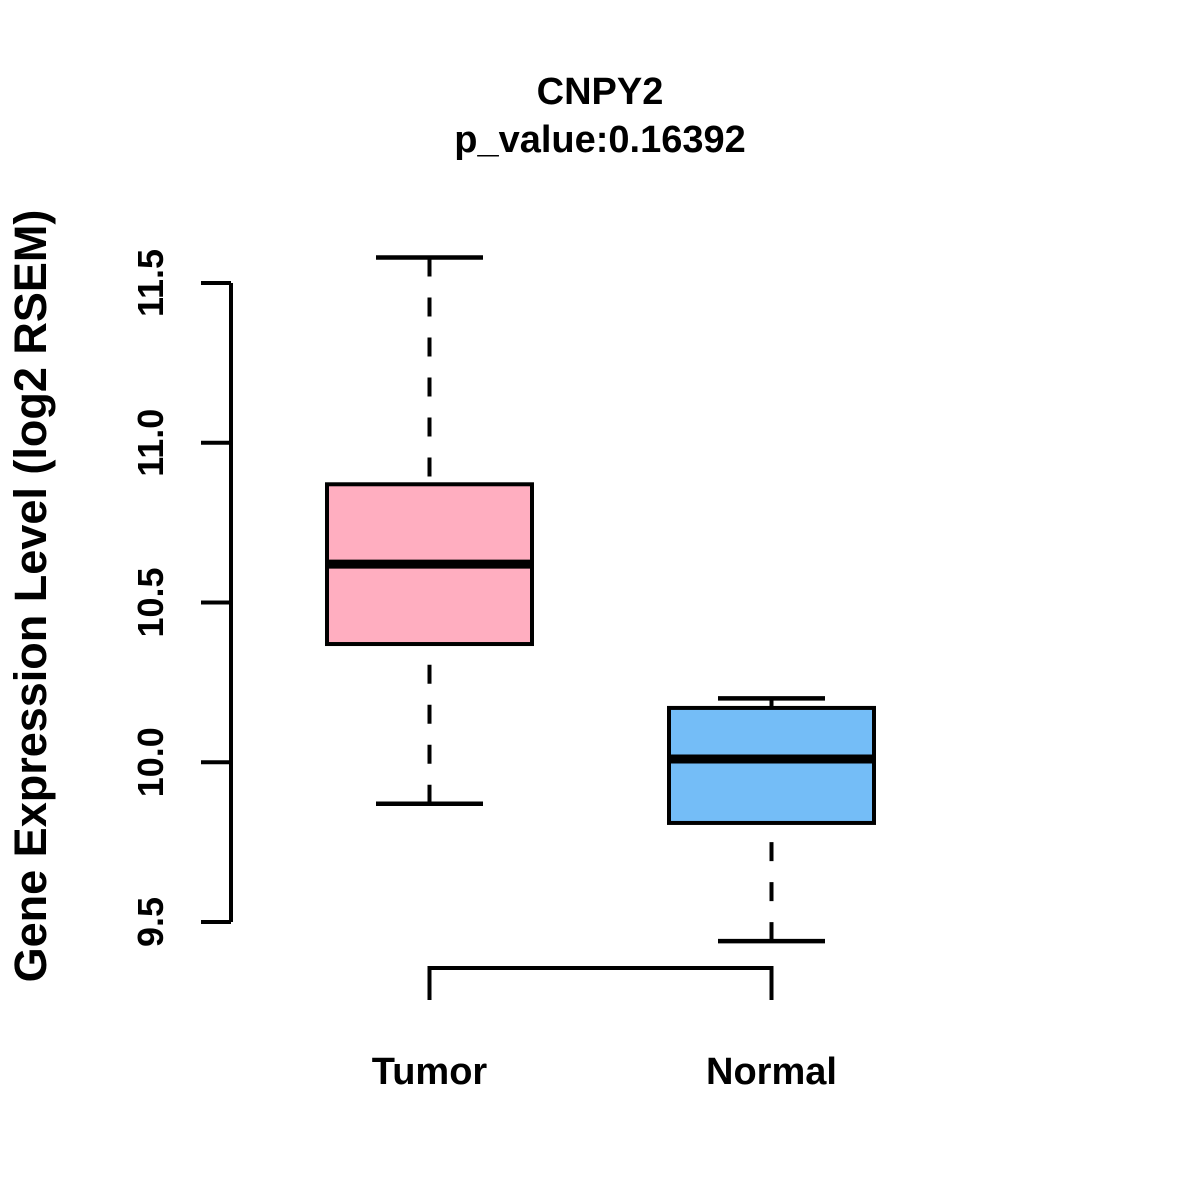 The width and height of the screenshot is (1200, 1200). Describe the element at coordinates (150, 922) in the screenshot. I see `y-tick-label: 9.5` at that location.